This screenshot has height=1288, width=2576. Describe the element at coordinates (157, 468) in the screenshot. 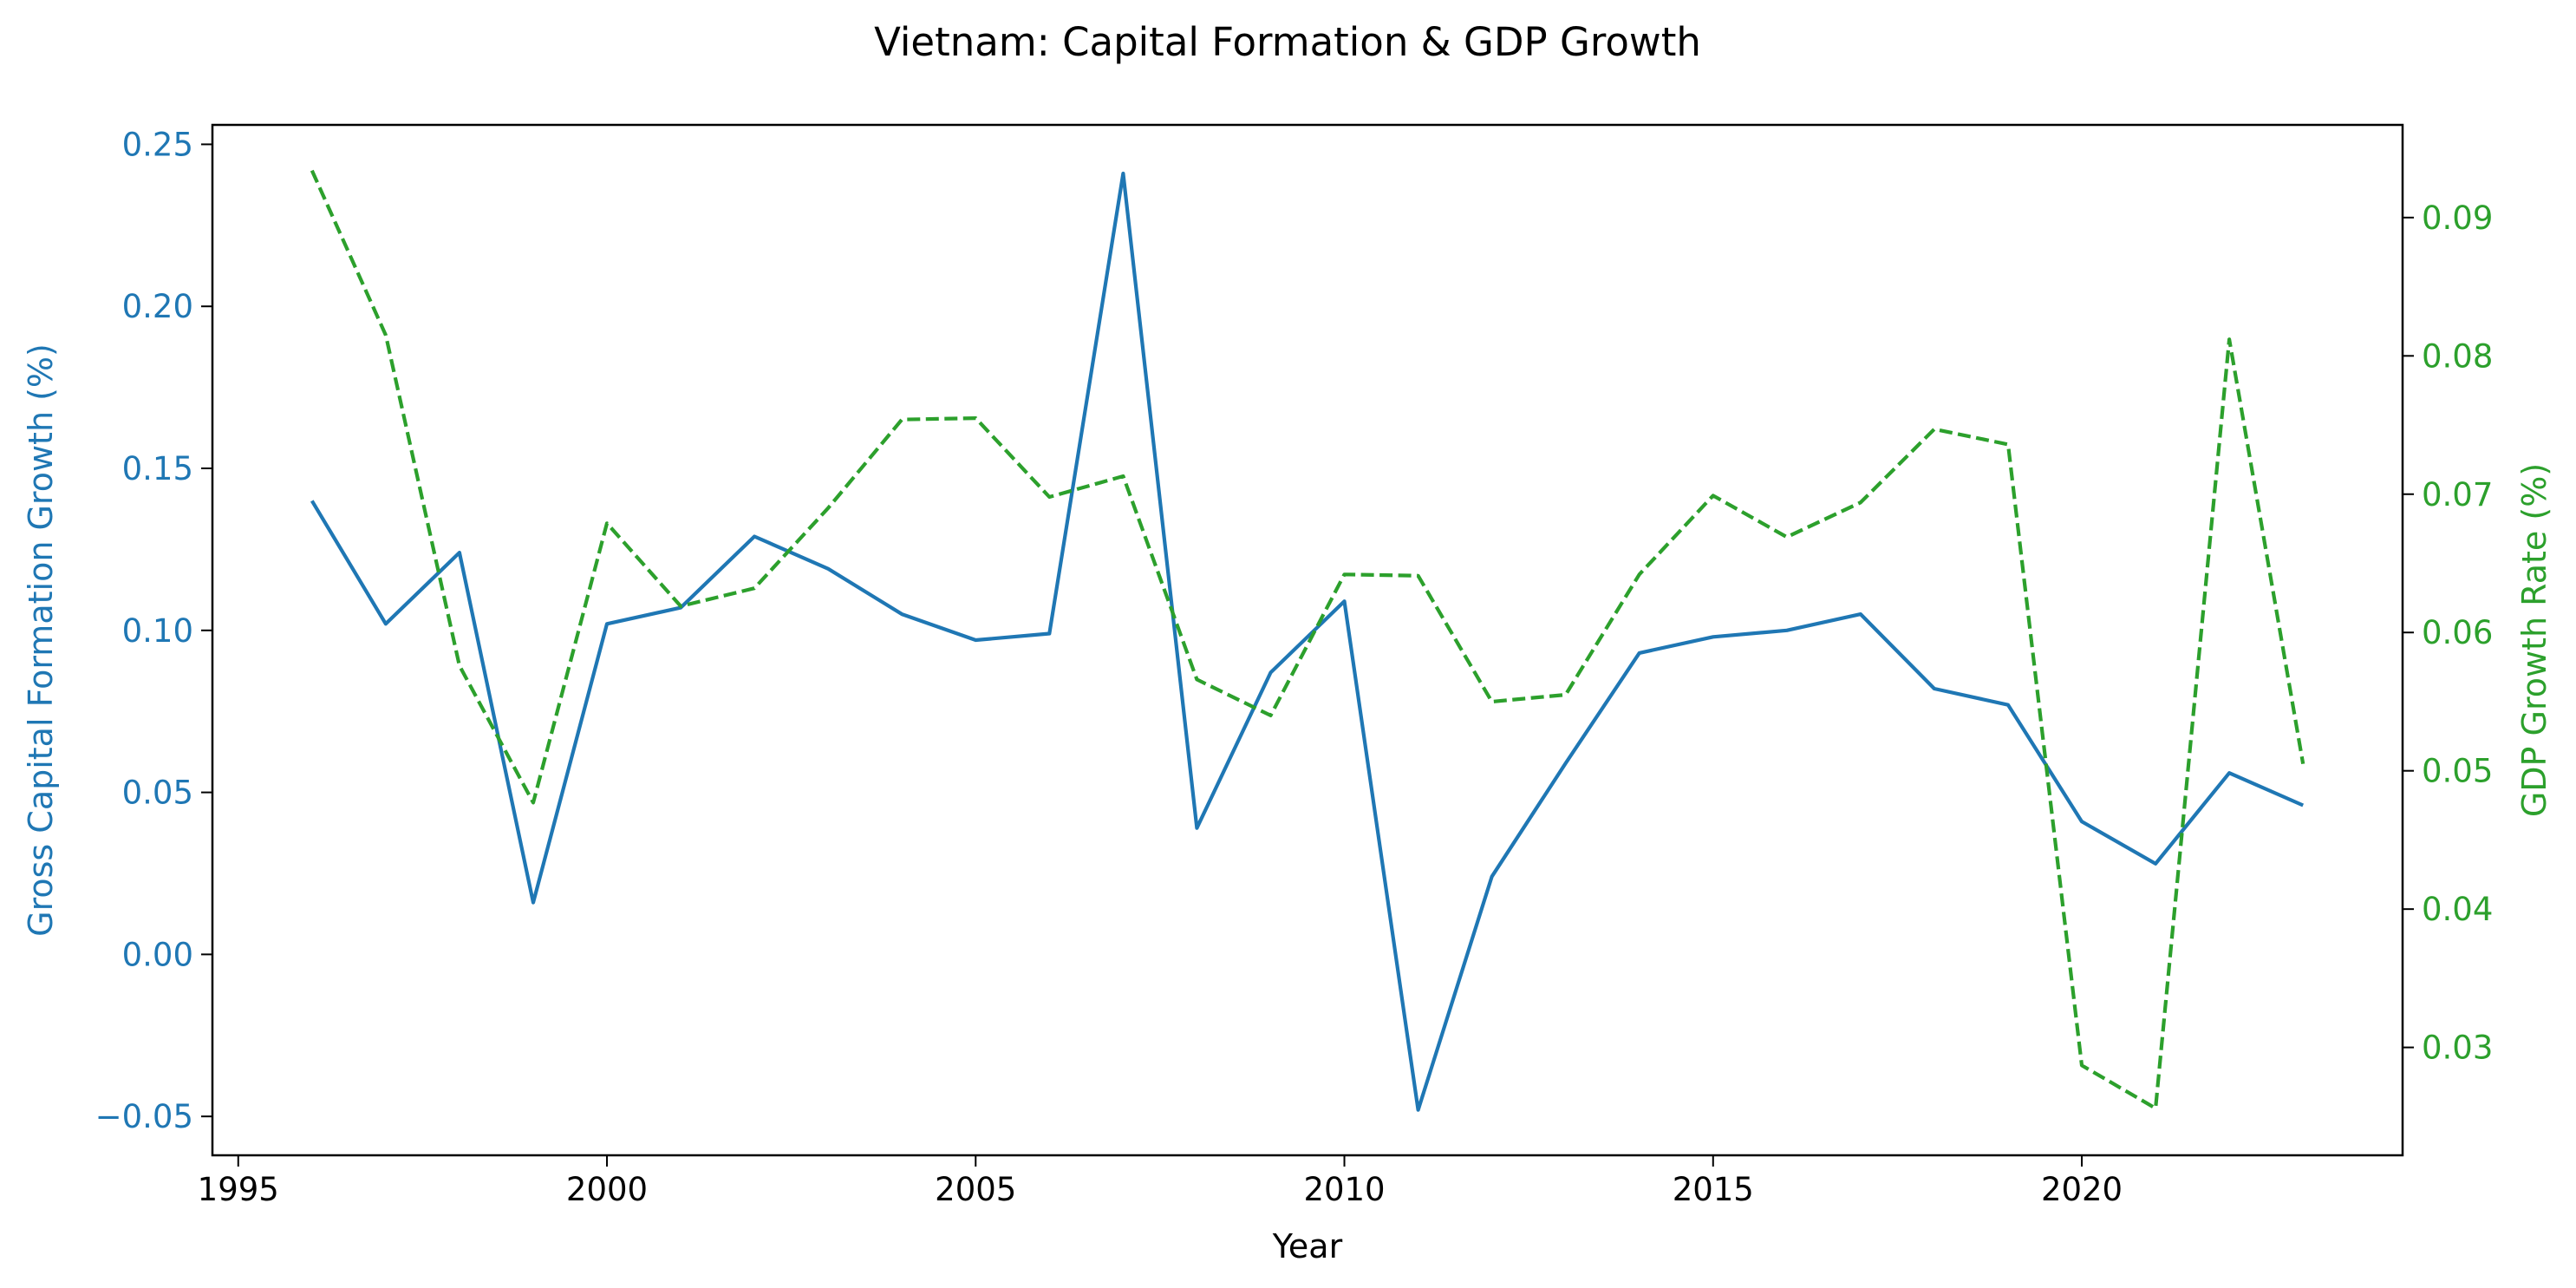

I see `y-left-tick-label: 0.15` at that location.